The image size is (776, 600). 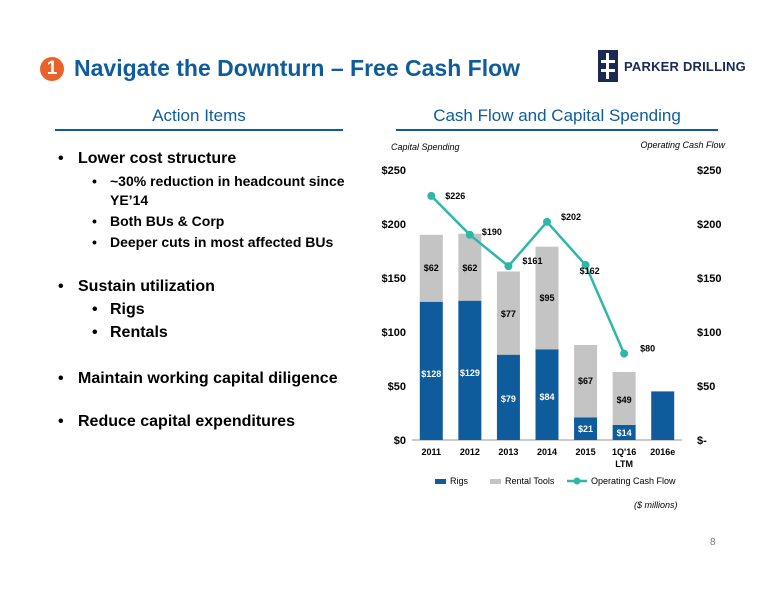 I want to click on data-label-rigs: $21, so click(x=585, y=429).